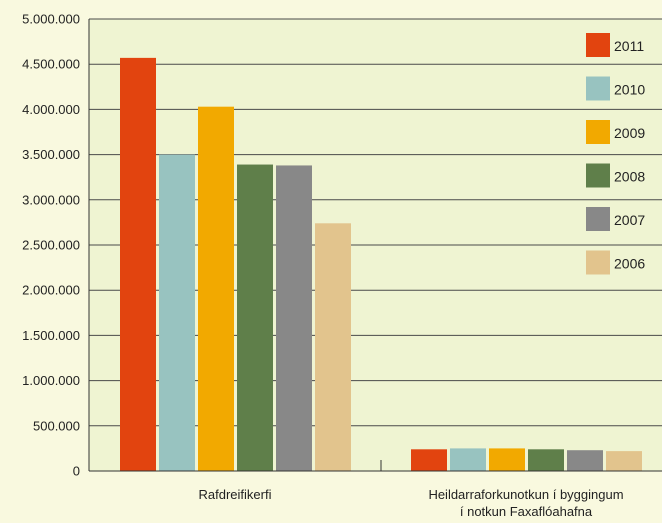 This screenshot has width=662, height=523. Describe the element at coordinates (629, 133) in the screenshot. I see `legend-label-2009: 2009` at that location.